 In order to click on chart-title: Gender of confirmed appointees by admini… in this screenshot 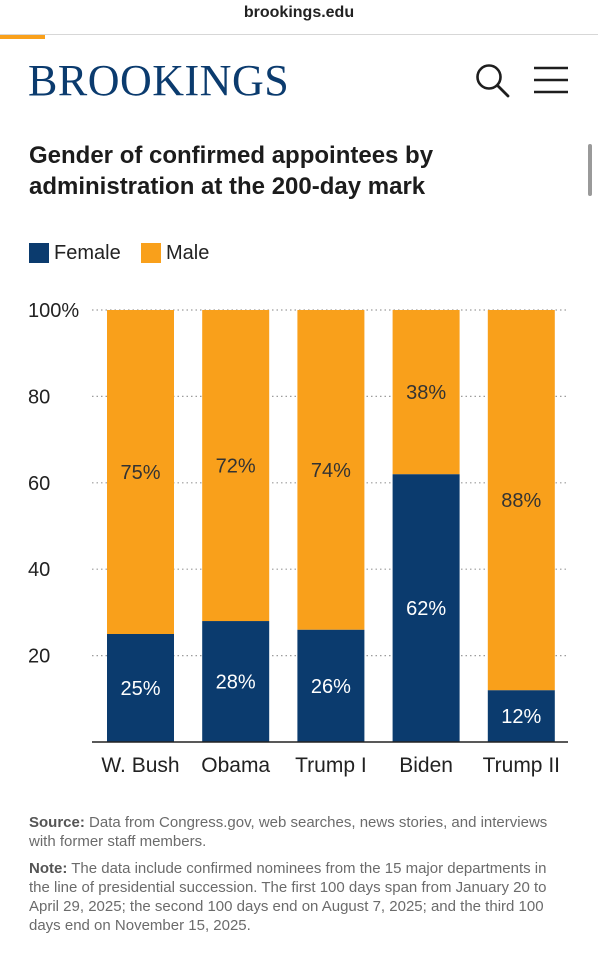, I will do `click(231, 171)`.